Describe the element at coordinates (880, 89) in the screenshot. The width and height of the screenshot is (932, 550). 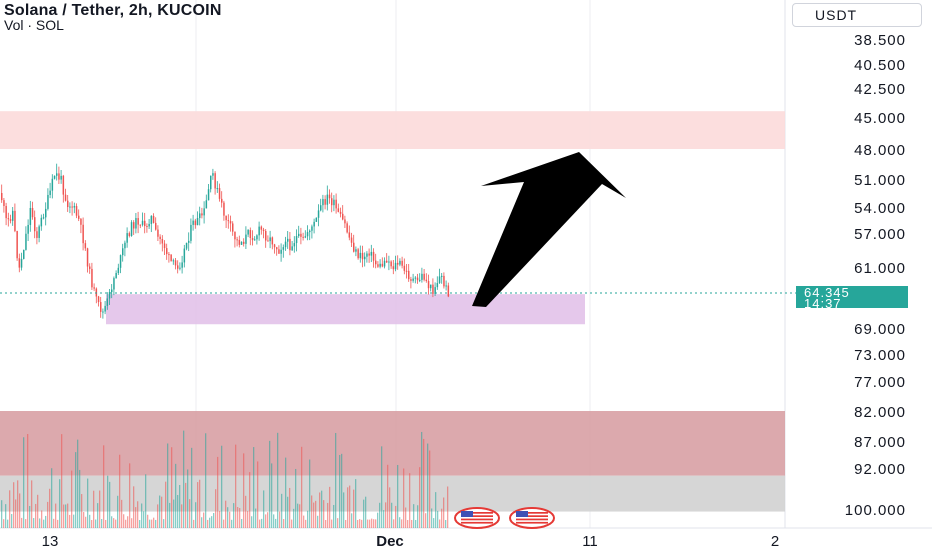
I see `y-tick-label: 42.500` at that location.